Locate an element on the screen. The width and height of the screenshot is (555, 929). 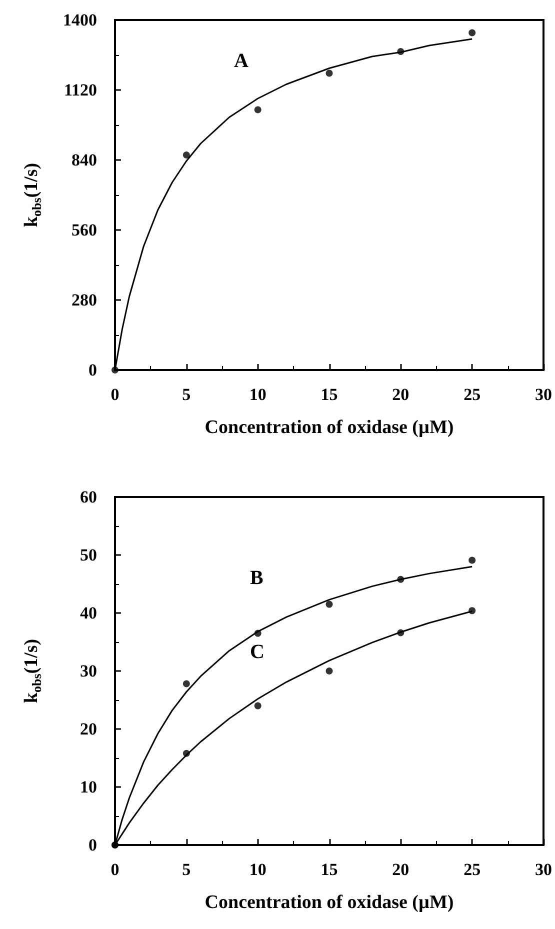
annotation: C is located at coordinates (257, 652).